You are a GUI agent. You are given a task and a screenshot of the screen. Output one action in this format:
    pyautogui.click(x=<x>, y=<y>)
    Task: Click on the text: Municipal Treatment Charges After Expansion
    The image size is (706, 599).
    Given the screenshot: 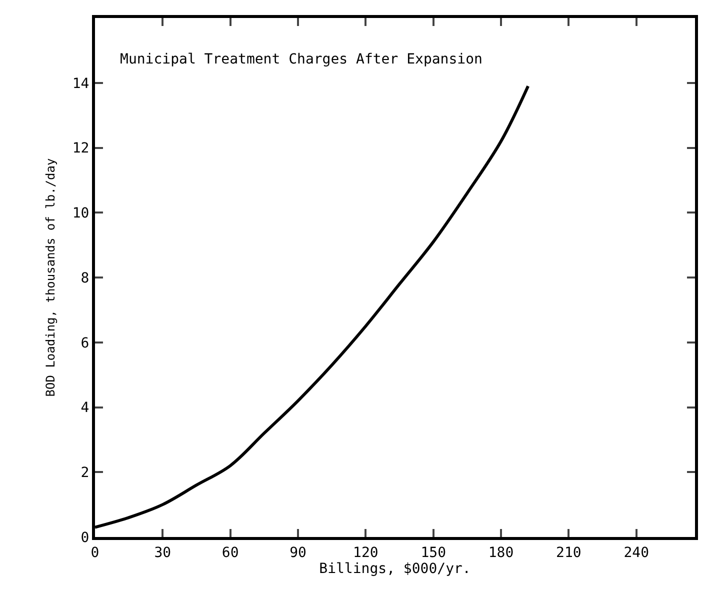 What is the action you would take?
    pyautogui.click(x=301, y=60)
    